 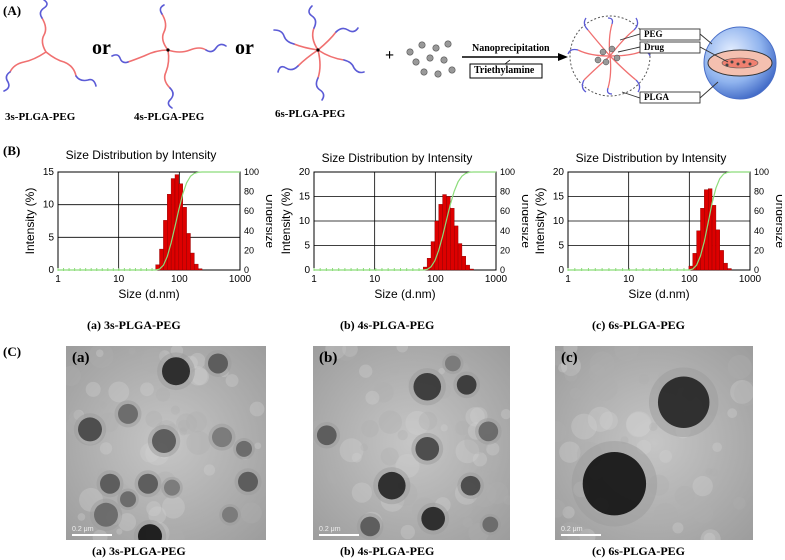 I want to click on chart-caption-c: (c) 6s-PLGA-PEG, so click(x=638, y=325).